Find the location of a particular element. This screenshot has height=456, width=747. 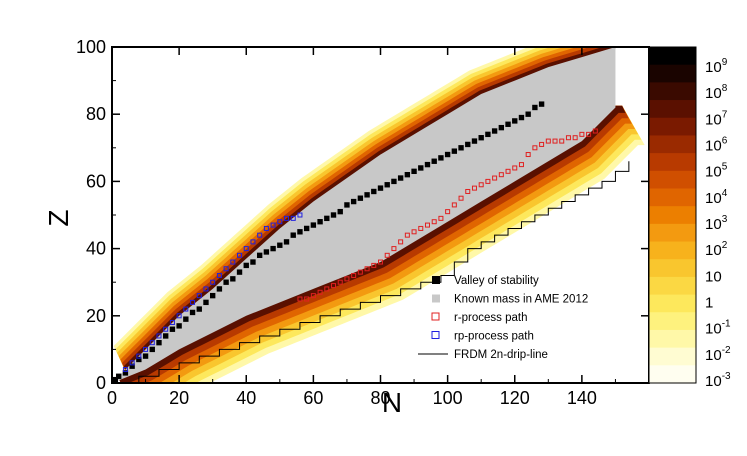

legend-label: Known mass in AME 2012 is located at coordinates (521, 300).